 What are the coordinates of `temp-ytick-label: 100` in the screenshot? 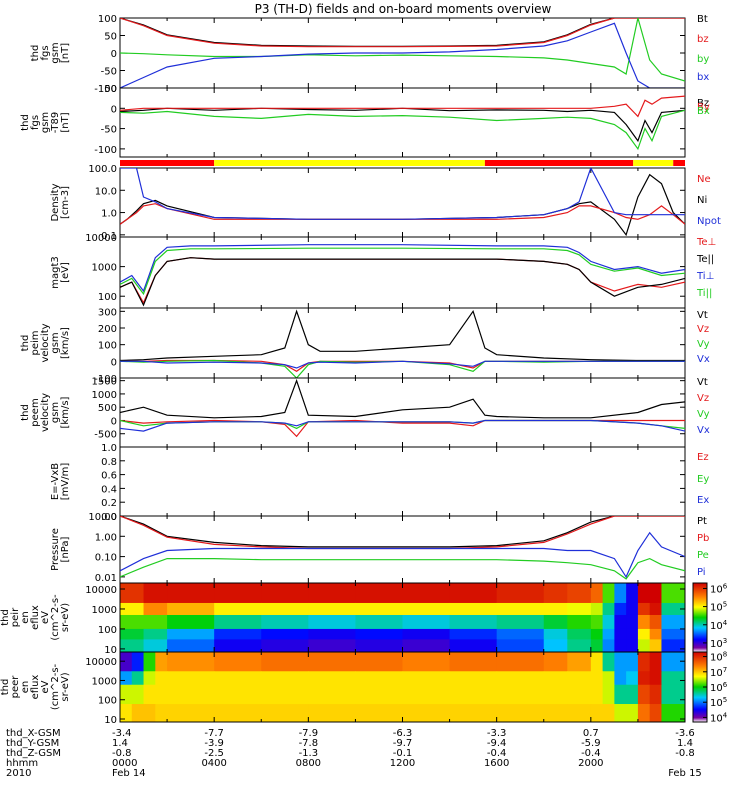 It's located at (107, 297).